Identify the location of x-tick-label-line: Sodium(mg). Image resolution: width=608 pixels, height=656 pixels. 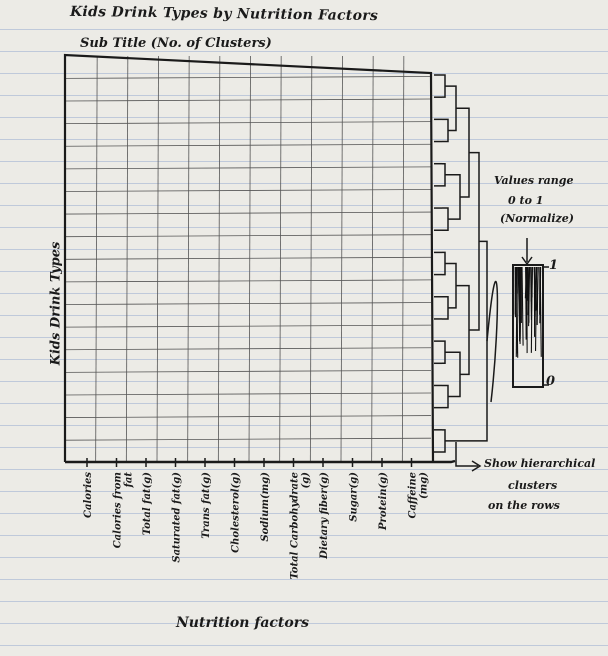
(265, 507).